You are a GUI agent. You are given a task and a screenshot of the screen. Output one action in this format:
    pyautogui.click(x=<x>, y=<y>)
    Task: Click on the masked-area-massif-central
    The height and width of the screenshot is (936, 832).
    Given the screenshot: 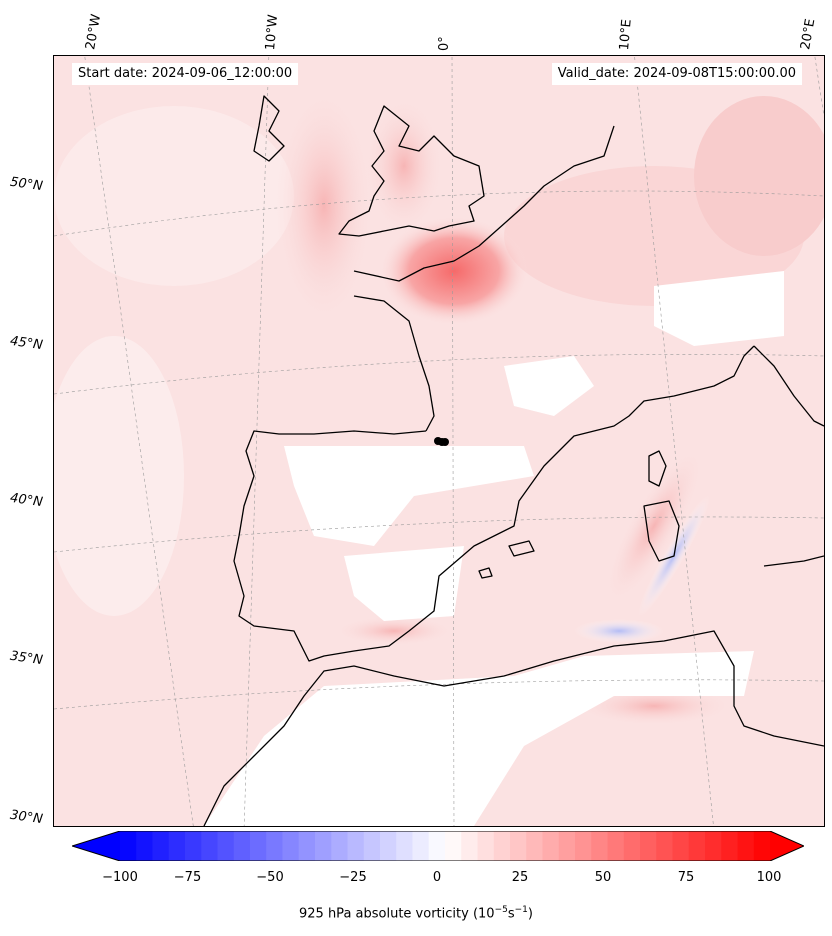 What is the action you would take?
    pyautogui.click(x=549, y=386)
    